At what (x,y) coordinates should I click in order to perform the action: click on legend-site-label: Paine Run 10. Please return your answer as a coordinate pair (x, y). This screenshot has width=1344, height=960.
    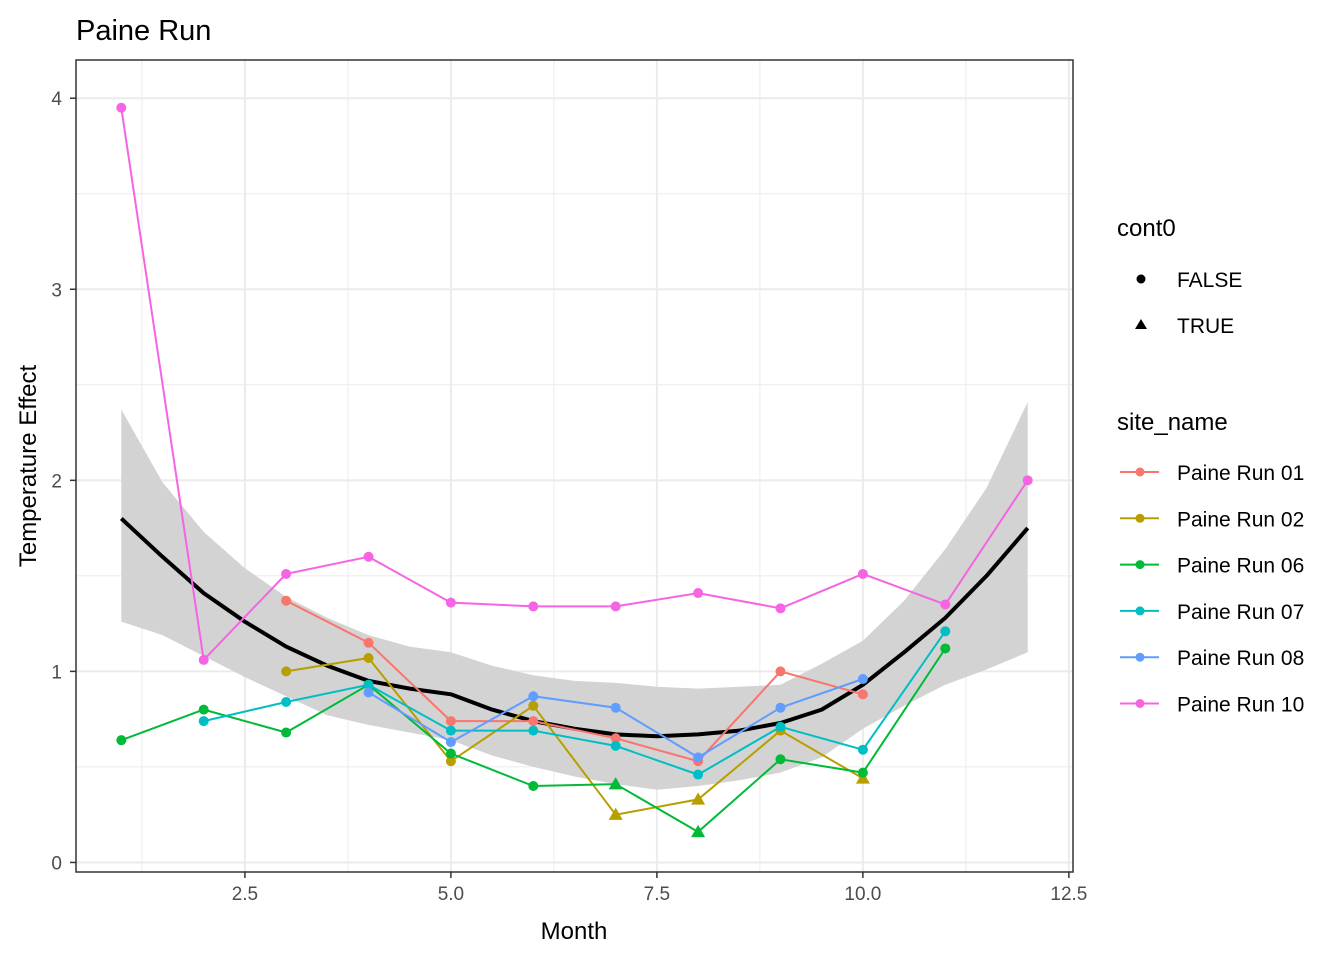
    Looking at the image, I should click on (1240, 705).